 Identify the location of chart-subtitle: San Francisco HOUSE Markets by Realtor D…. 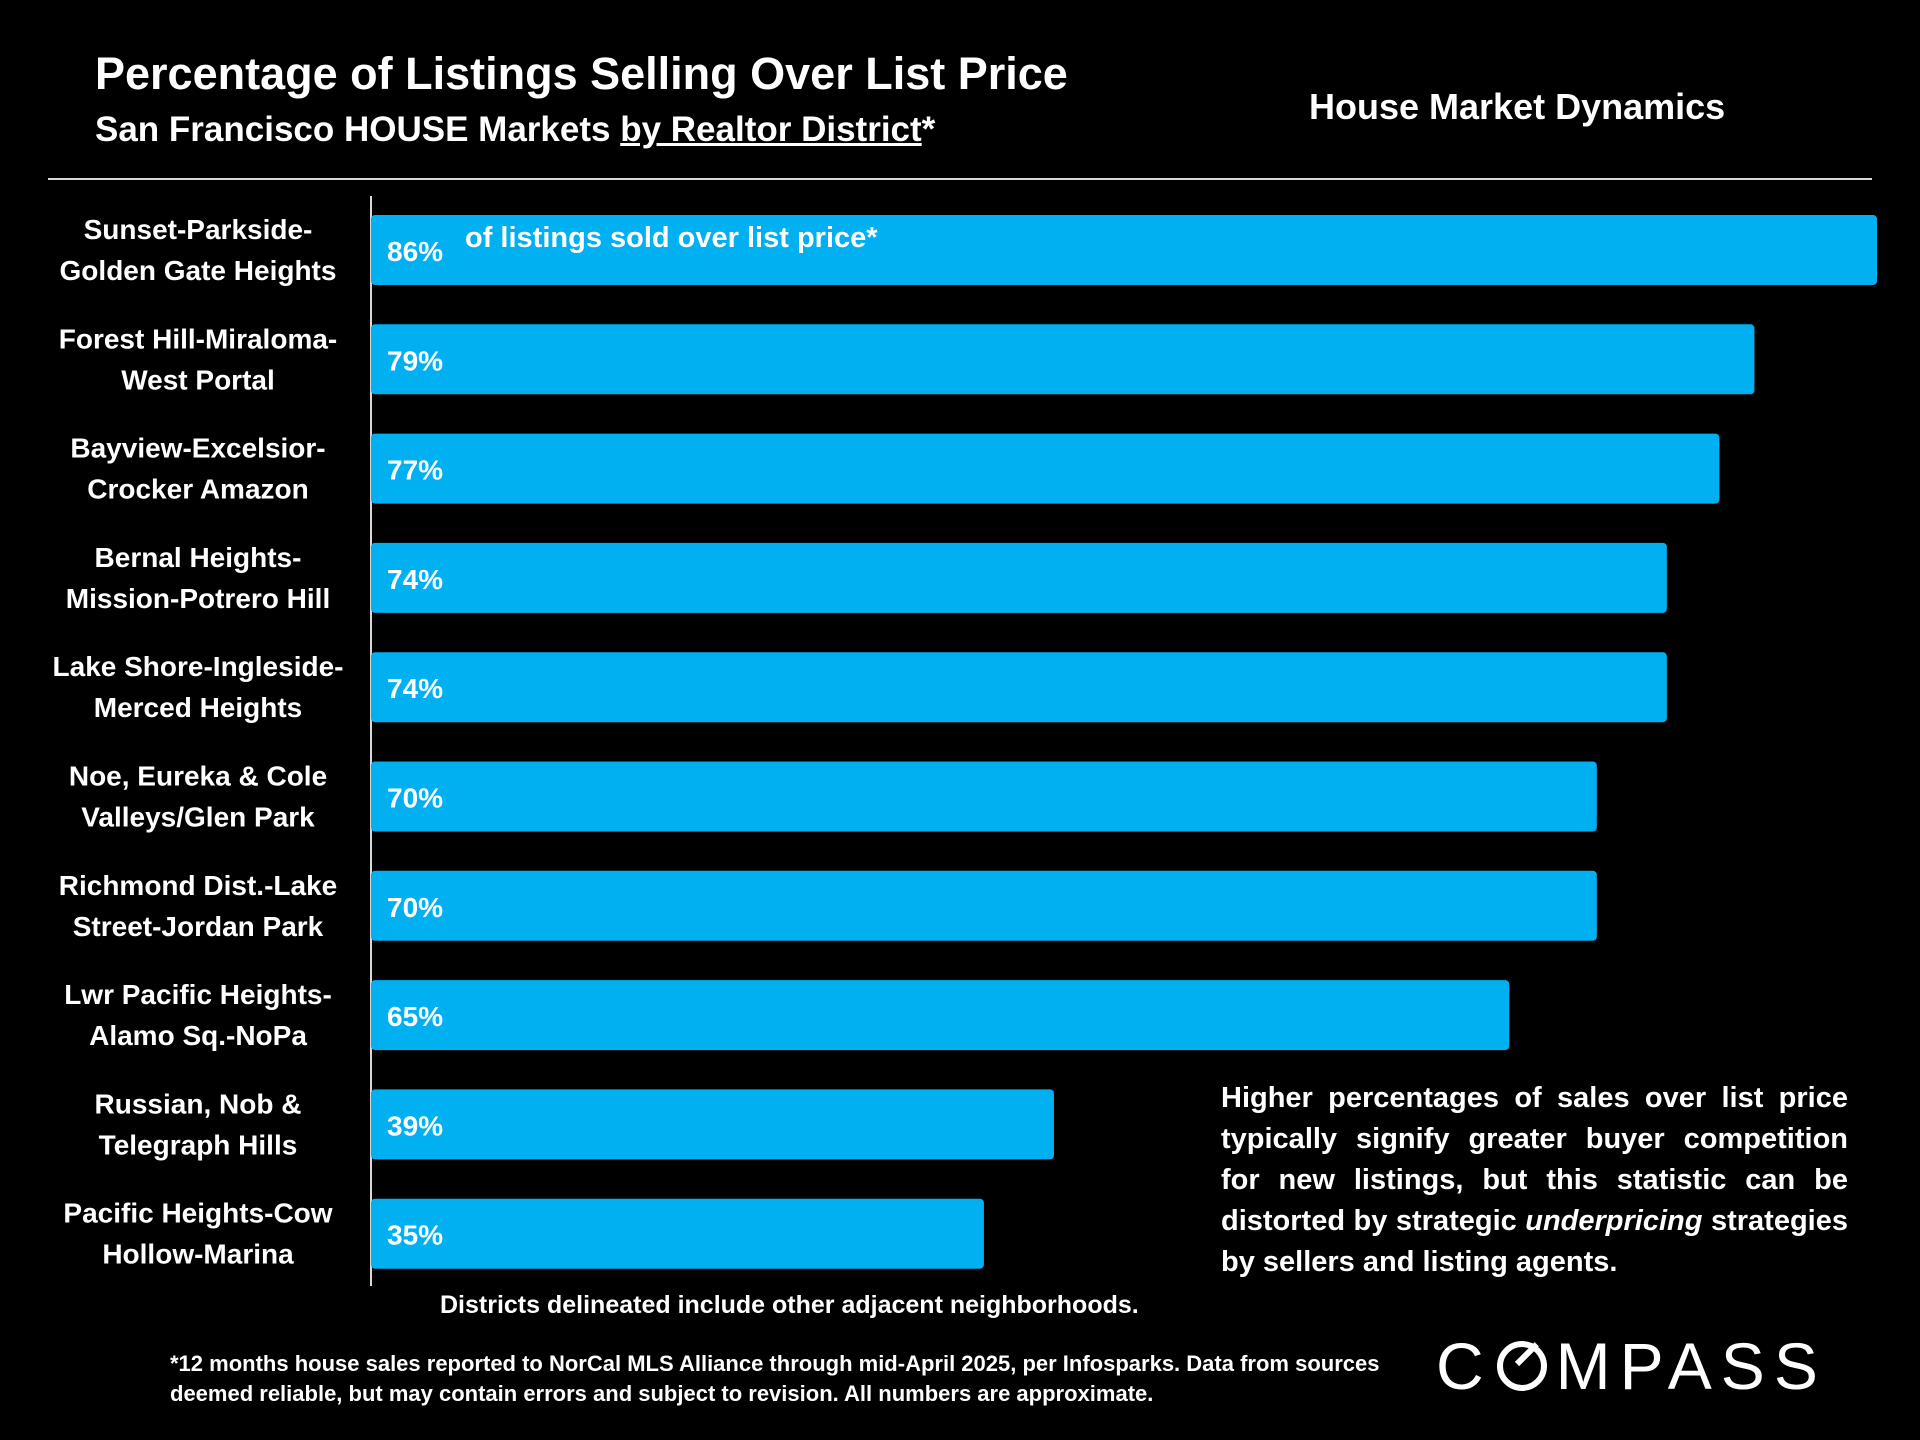
(515, 130).